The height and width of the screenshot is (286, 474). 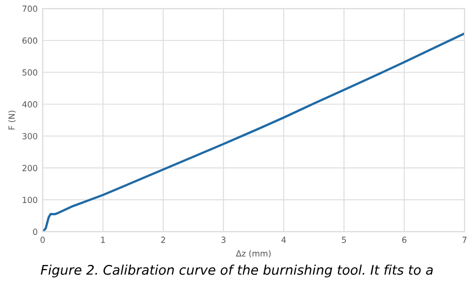 I want to click on y-tick-label: 200, so click(x=30, y=168).